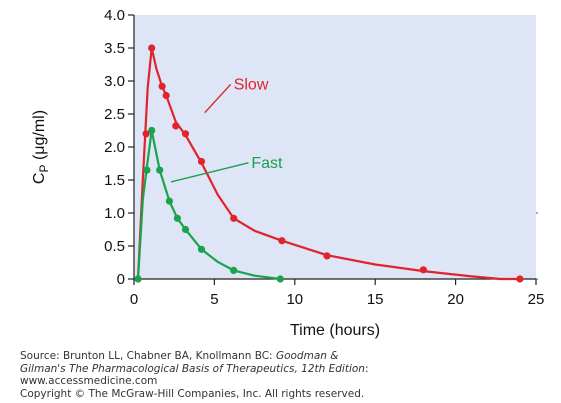  What do you see at coordinates (209, 172) in the screenshot?
I see `annotation-line-fast` at bounding box center [209, 172].